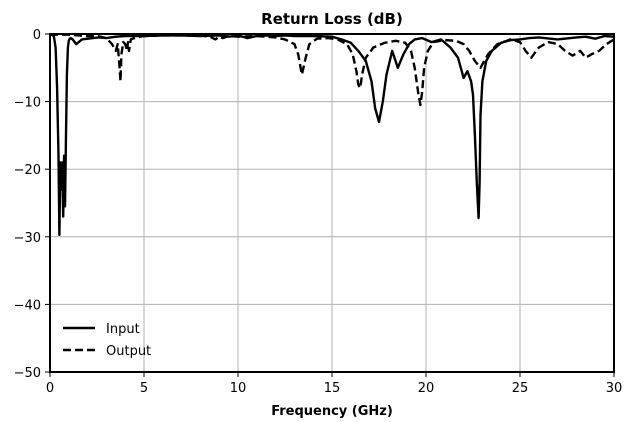 The image size is (625, 422). What do you see at coordinates (238, 388) in the screenshot?
I see `x-tick-label: 10` at bounding box center [238, 388].